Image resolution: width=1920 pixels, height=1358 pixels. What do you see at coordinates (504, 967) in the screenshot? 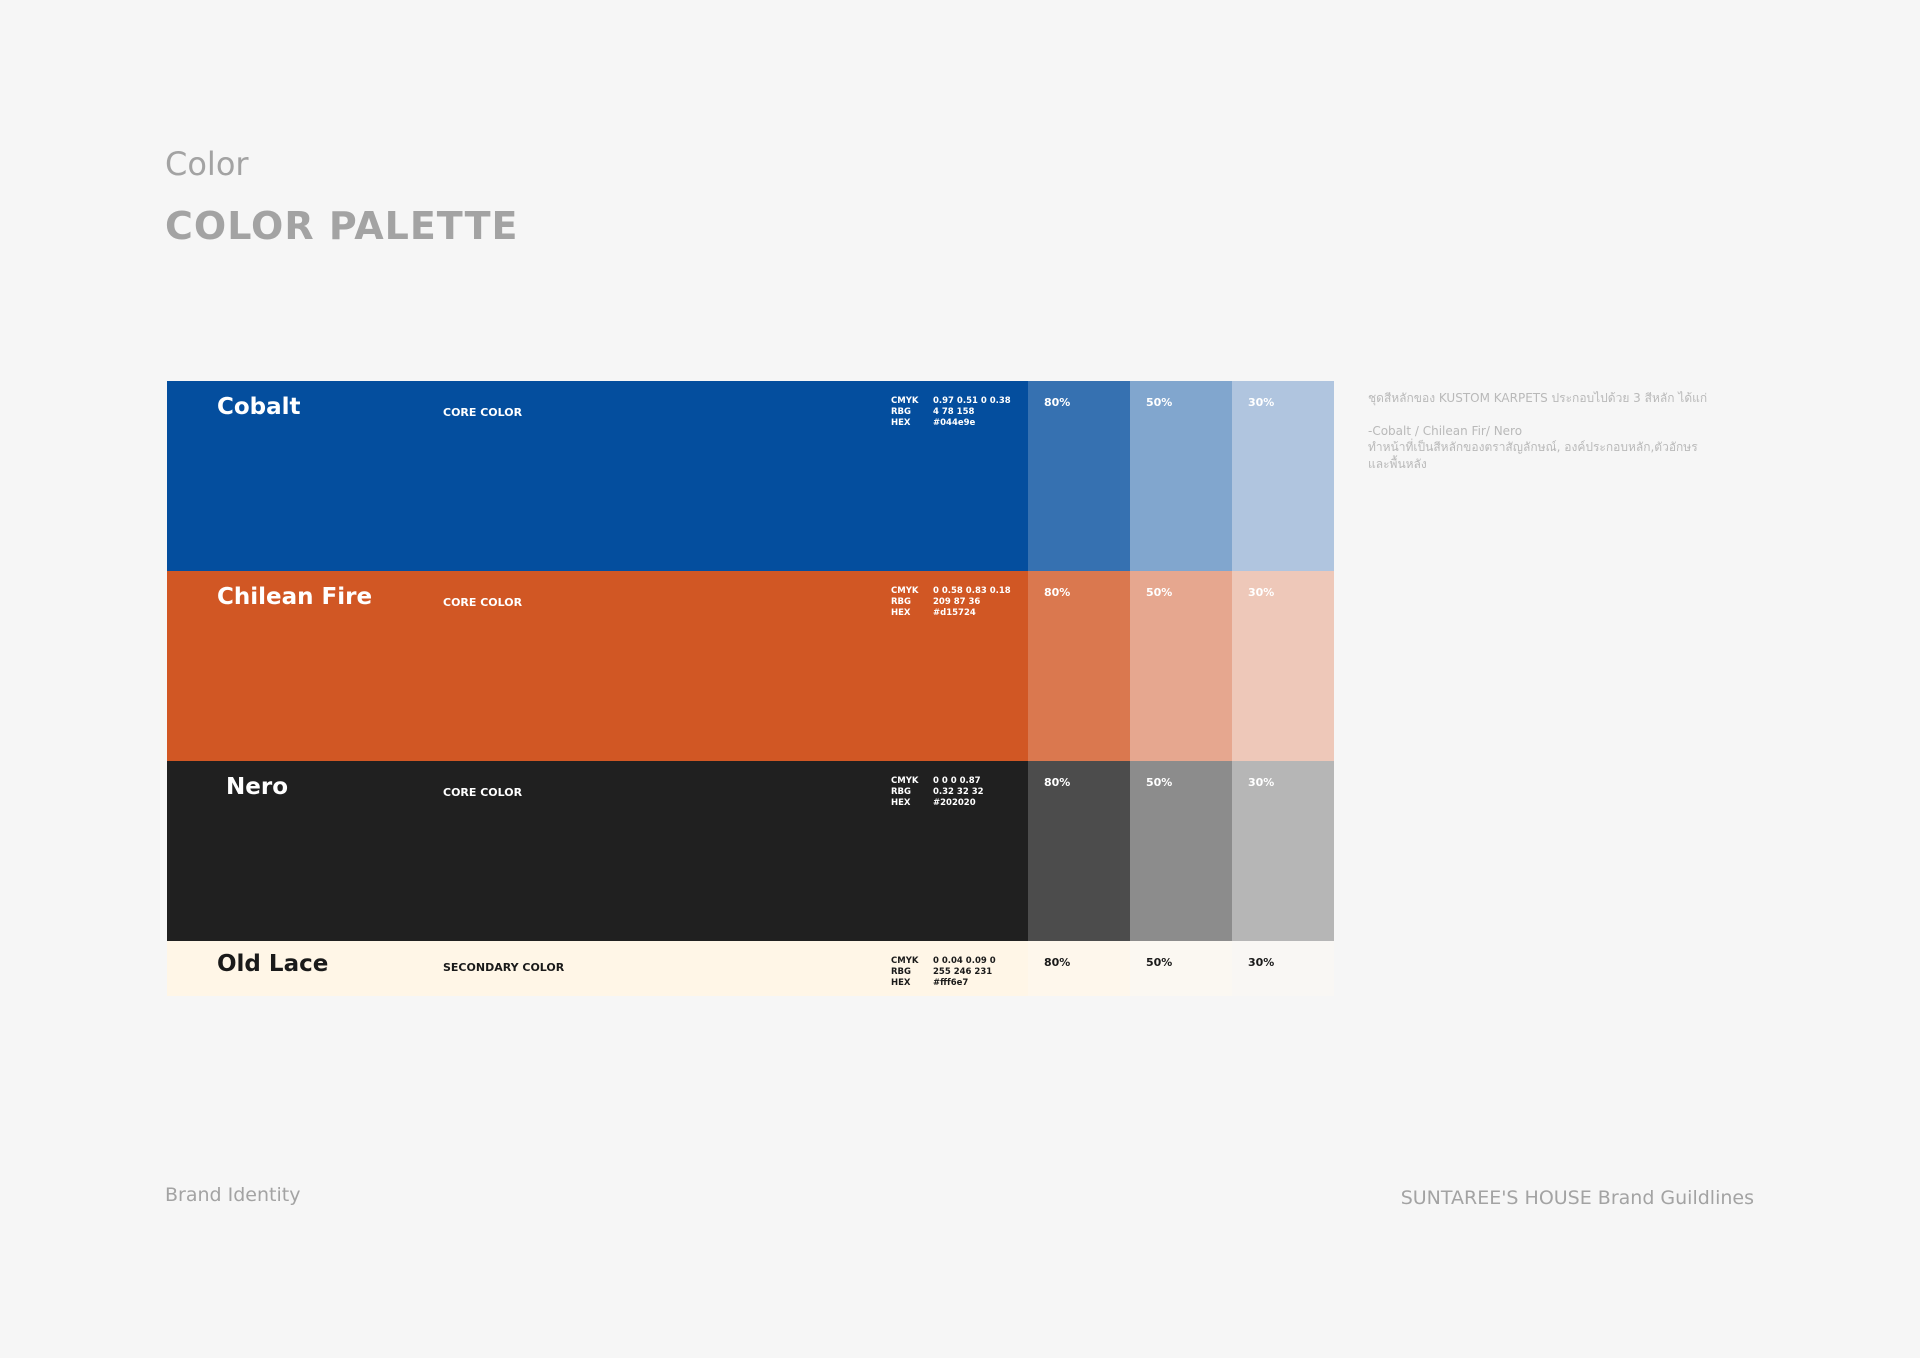
I see `color-role: SECONDARY COLOR` at bounding box center [504, 967].